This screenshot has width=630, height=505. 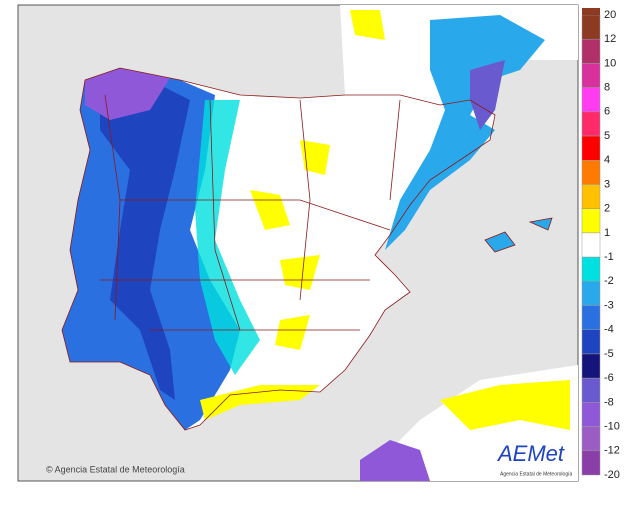 I want to click on legend-label: 5, so click(x=607, y=136).